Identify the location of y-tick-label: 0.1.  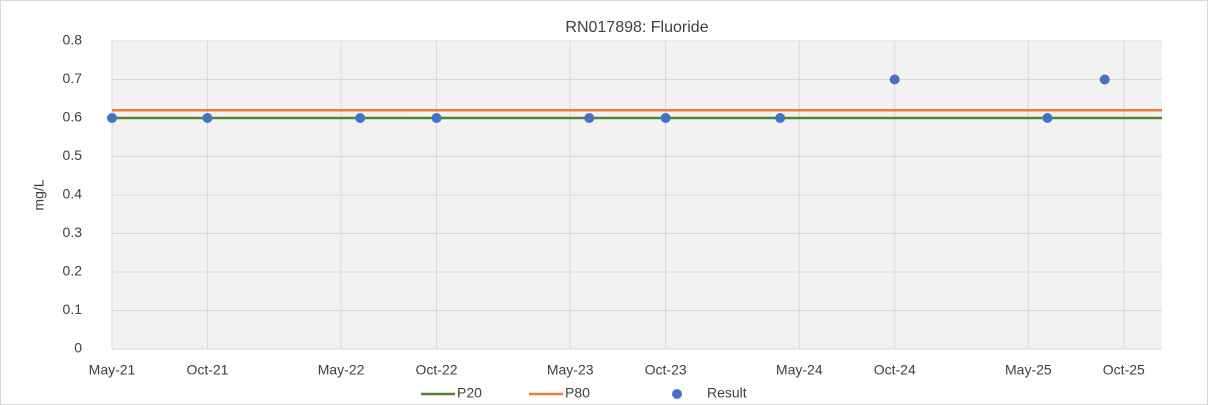
(73, 309).